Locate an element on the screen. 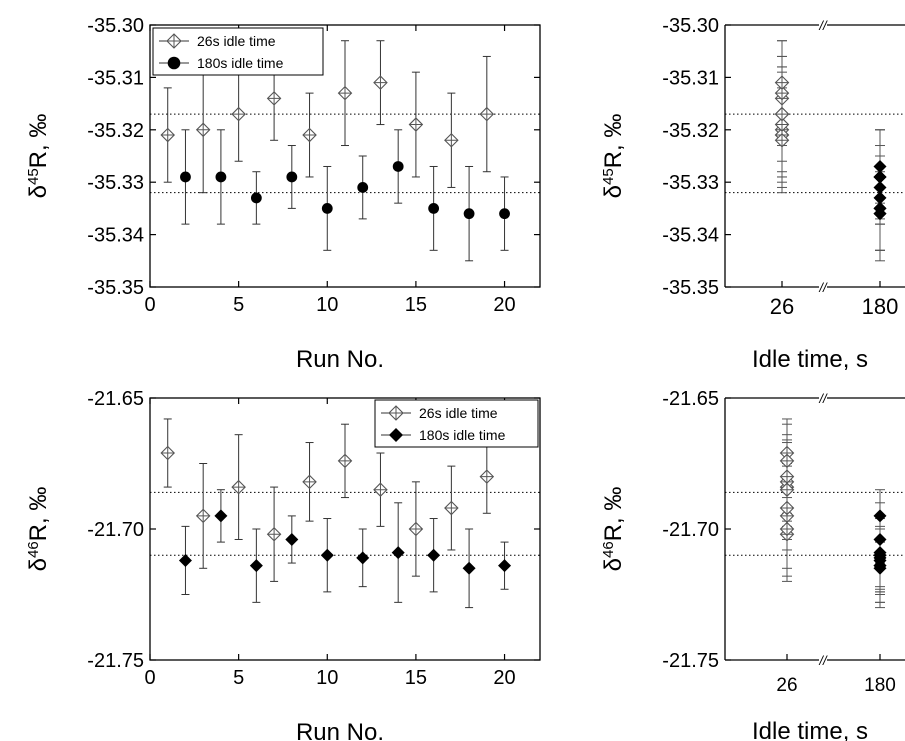 Image resolution: width=905 pixels, height=741 pixels. y-tick-label: -35.31 is located at coordinates (690, 78).